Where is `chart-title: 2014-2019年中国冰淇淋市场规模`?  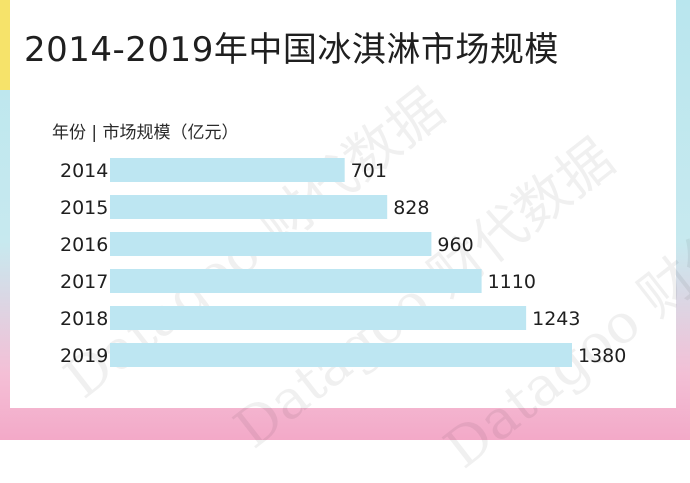 chart-title: 2014-2019年中国冰淇淋市场规模 is located at coordinates (291, 50).